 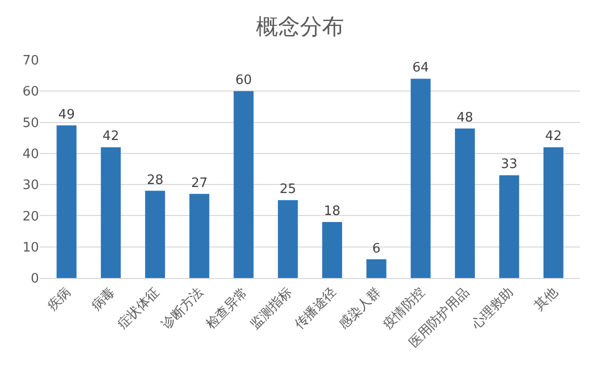 I want to click on x-tick-label: 其他, so click(x=546, y=299).